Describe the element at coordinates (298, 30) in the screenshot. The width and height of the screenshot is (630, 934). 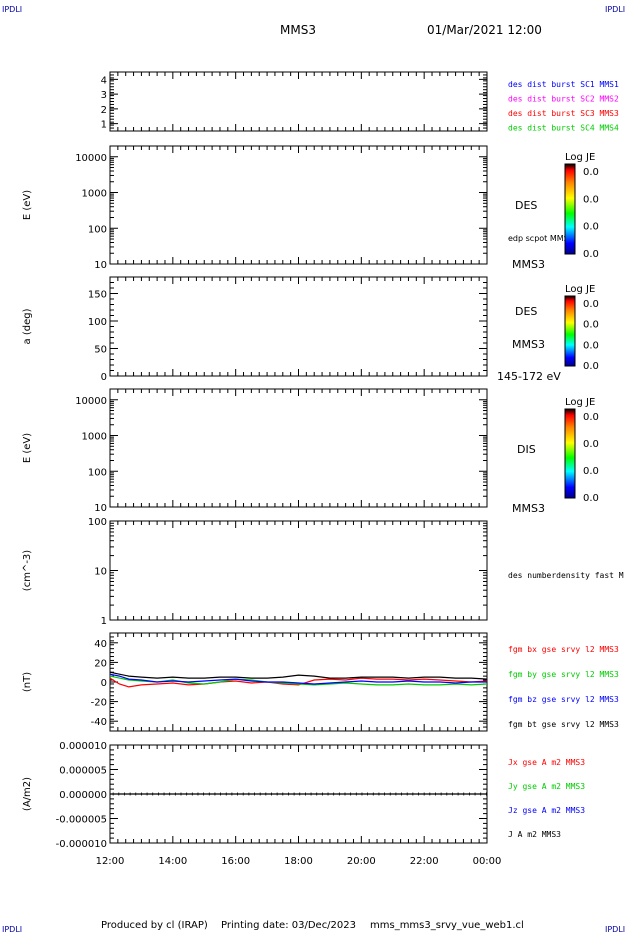
I see `spacecraft-title: MMS3` at that location.